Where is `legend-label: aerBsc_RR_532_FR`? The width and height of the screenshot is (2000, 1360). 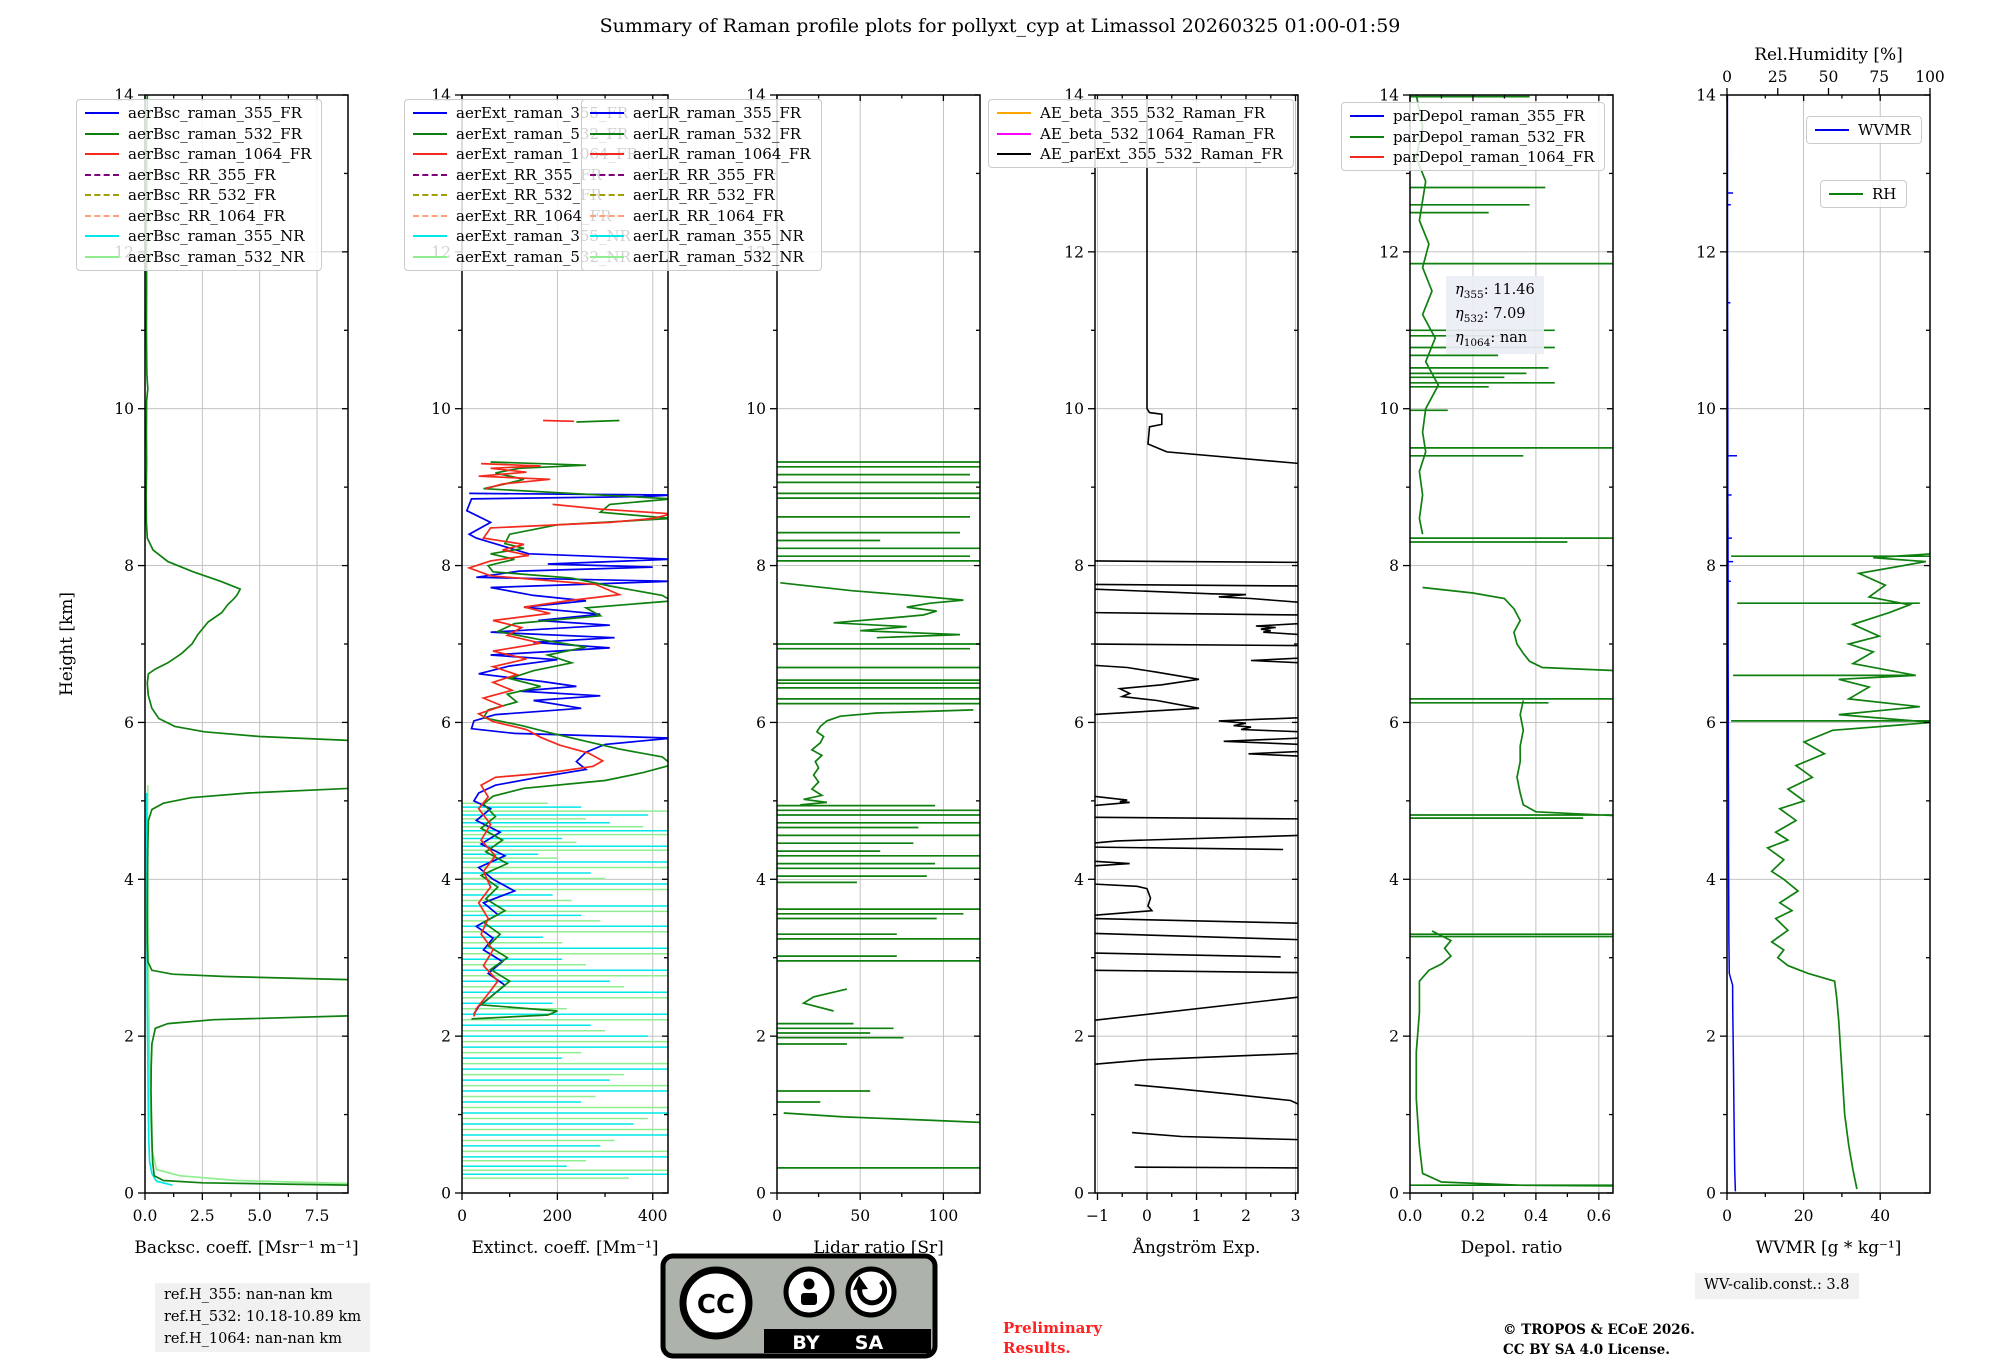 legend-label: aerBsc_RR_532_FR is located at coordinates (202, 195).